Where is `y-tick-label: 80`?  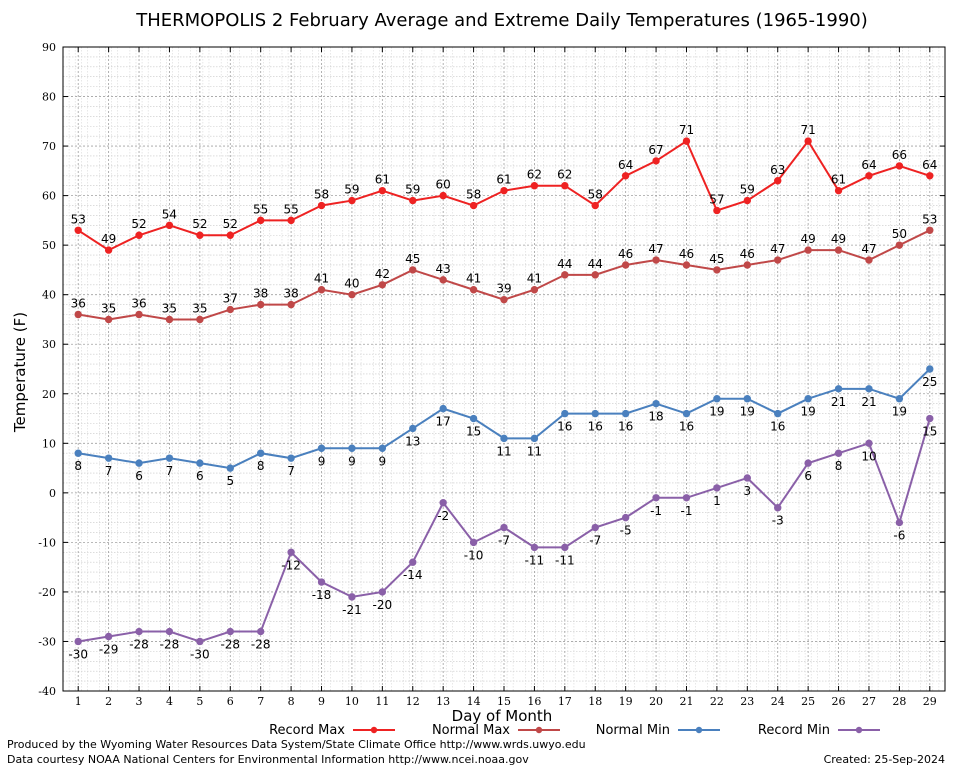
y-tick-label: 80 is located at coordinates (49, 97).